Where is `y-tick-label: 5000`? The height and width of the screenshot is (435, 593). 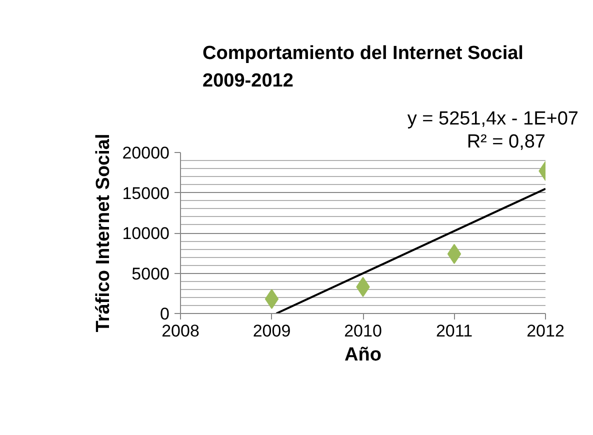
y-tick-label: 5000 is located at coordinates (151, 274).